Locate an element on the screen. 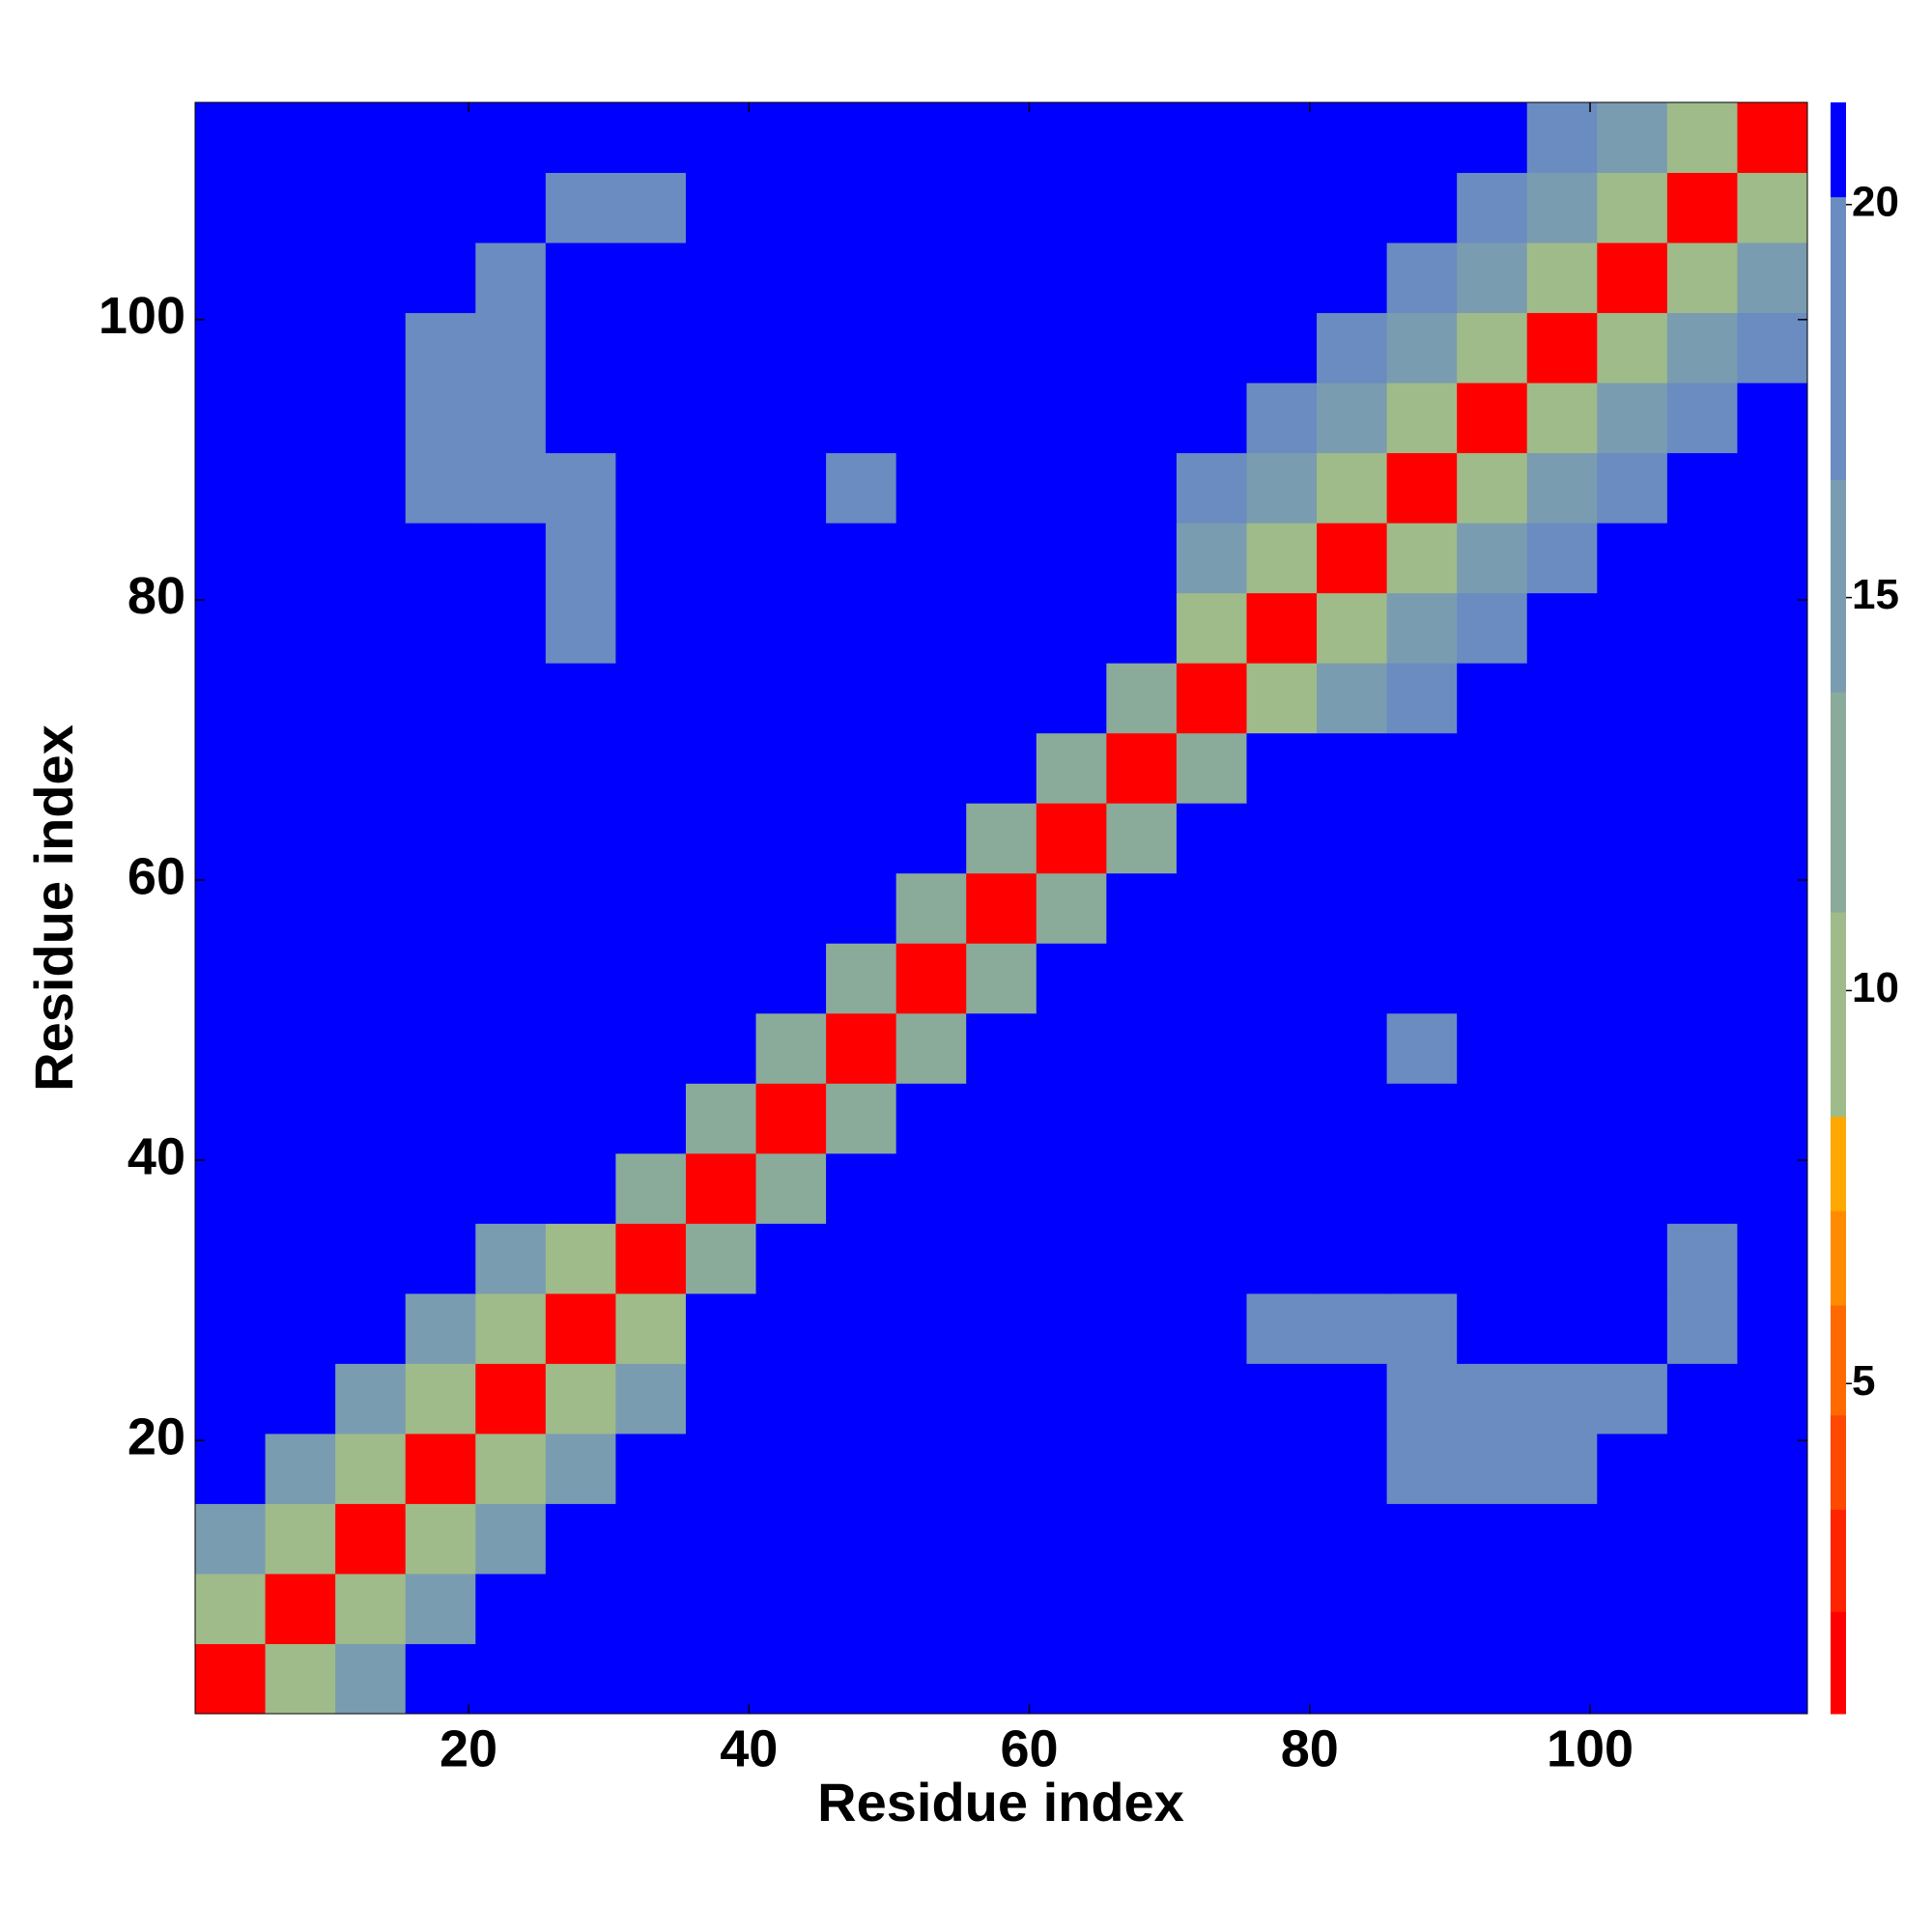  x-tick-label: 20 is located at coordinates (468, 1748).